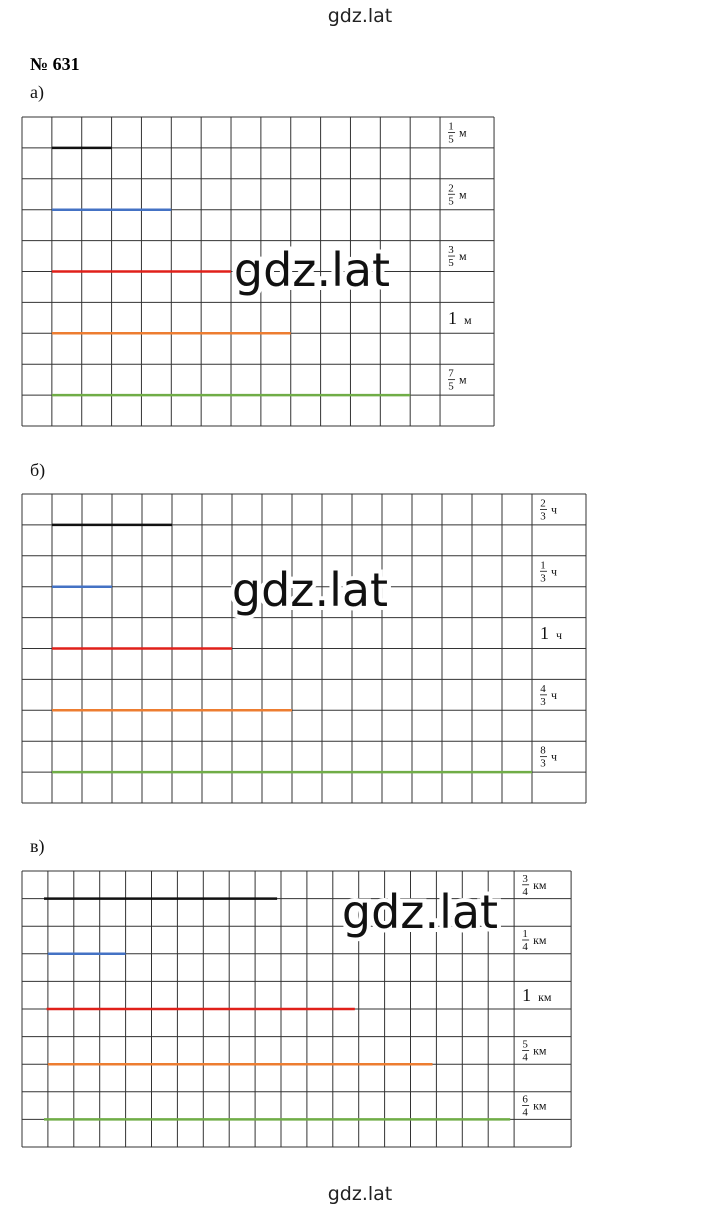  Describe the element at coordinates (360, 16) in the screenshot. I see `site-header: gdz.lat` at that location.